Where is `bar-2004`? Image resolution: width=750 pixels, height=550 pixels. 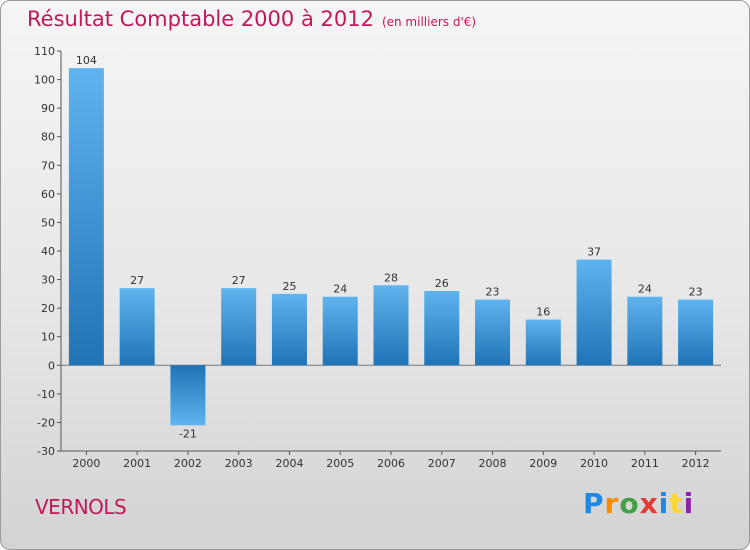
bar-2004 is located at coordinates (289, 329).